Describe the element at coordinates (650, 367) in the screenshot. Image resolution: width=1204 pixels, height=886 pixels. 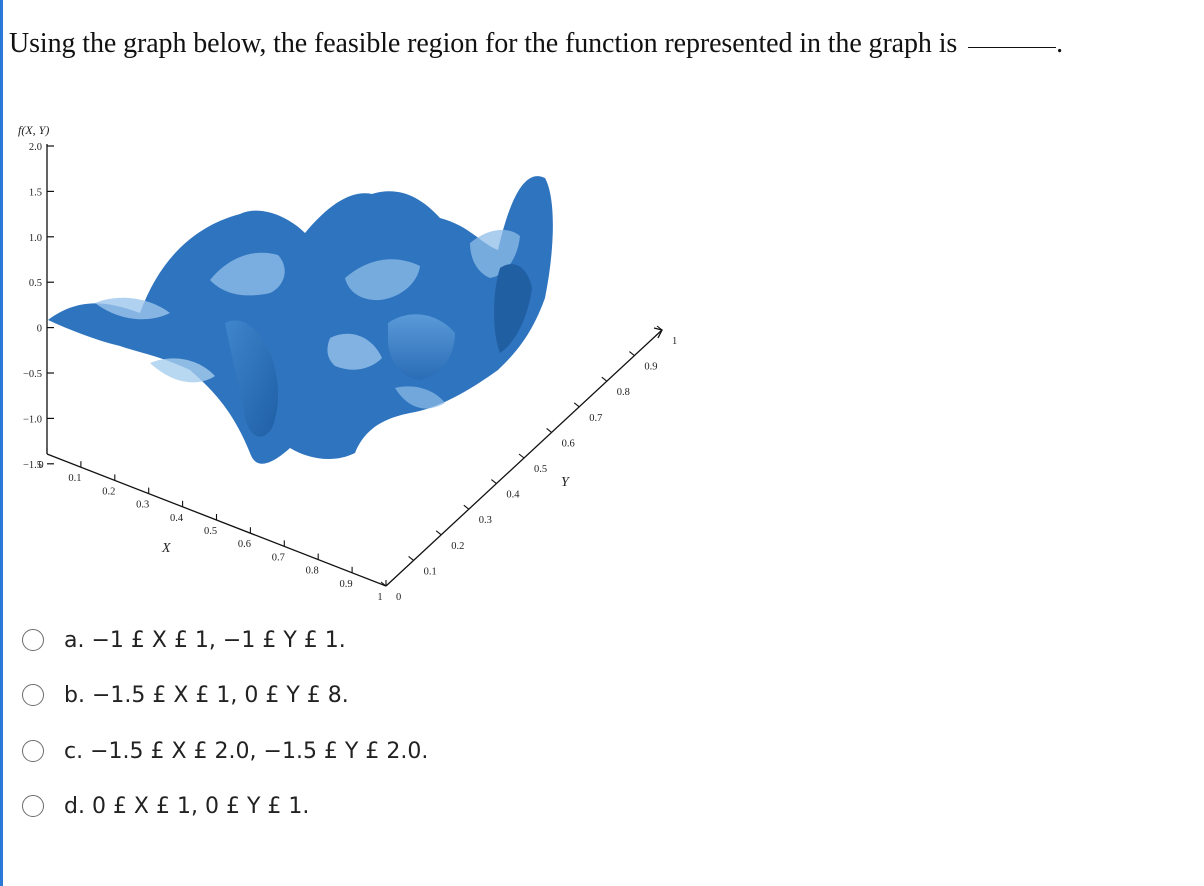
I see `y-tick-label: 0.9` at that location.